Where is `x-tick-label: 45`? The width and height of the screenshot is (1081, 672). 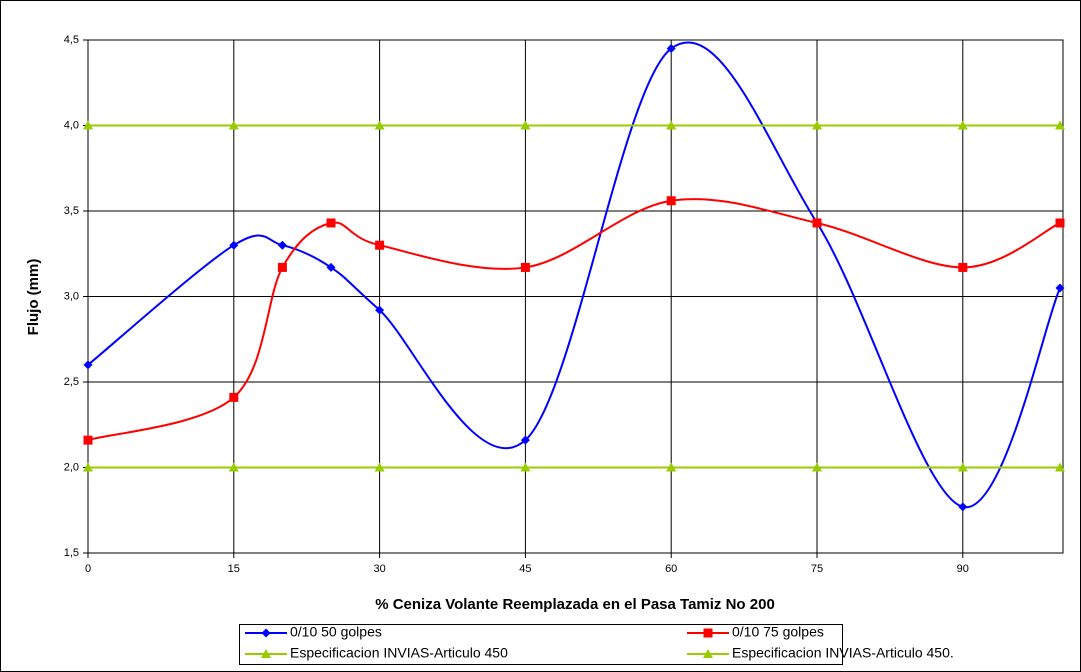 x-tick-label: 45 is located at coordinates (525, 569).